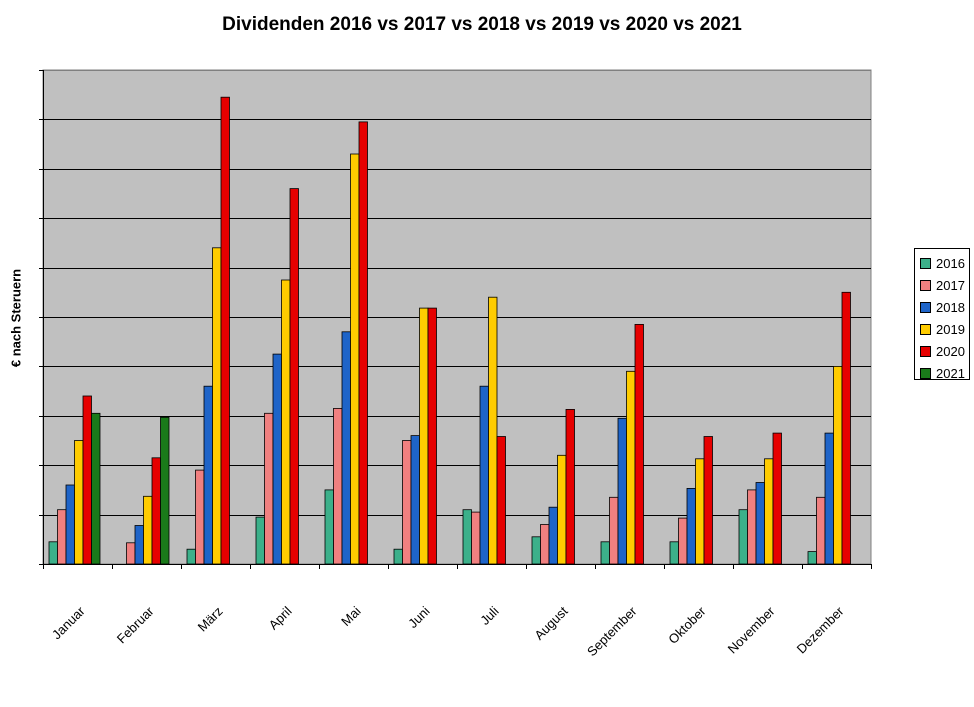 The height and width of the screenshot is (707, 974). I want to click on bar-2018-Mai, so click(346, 448).